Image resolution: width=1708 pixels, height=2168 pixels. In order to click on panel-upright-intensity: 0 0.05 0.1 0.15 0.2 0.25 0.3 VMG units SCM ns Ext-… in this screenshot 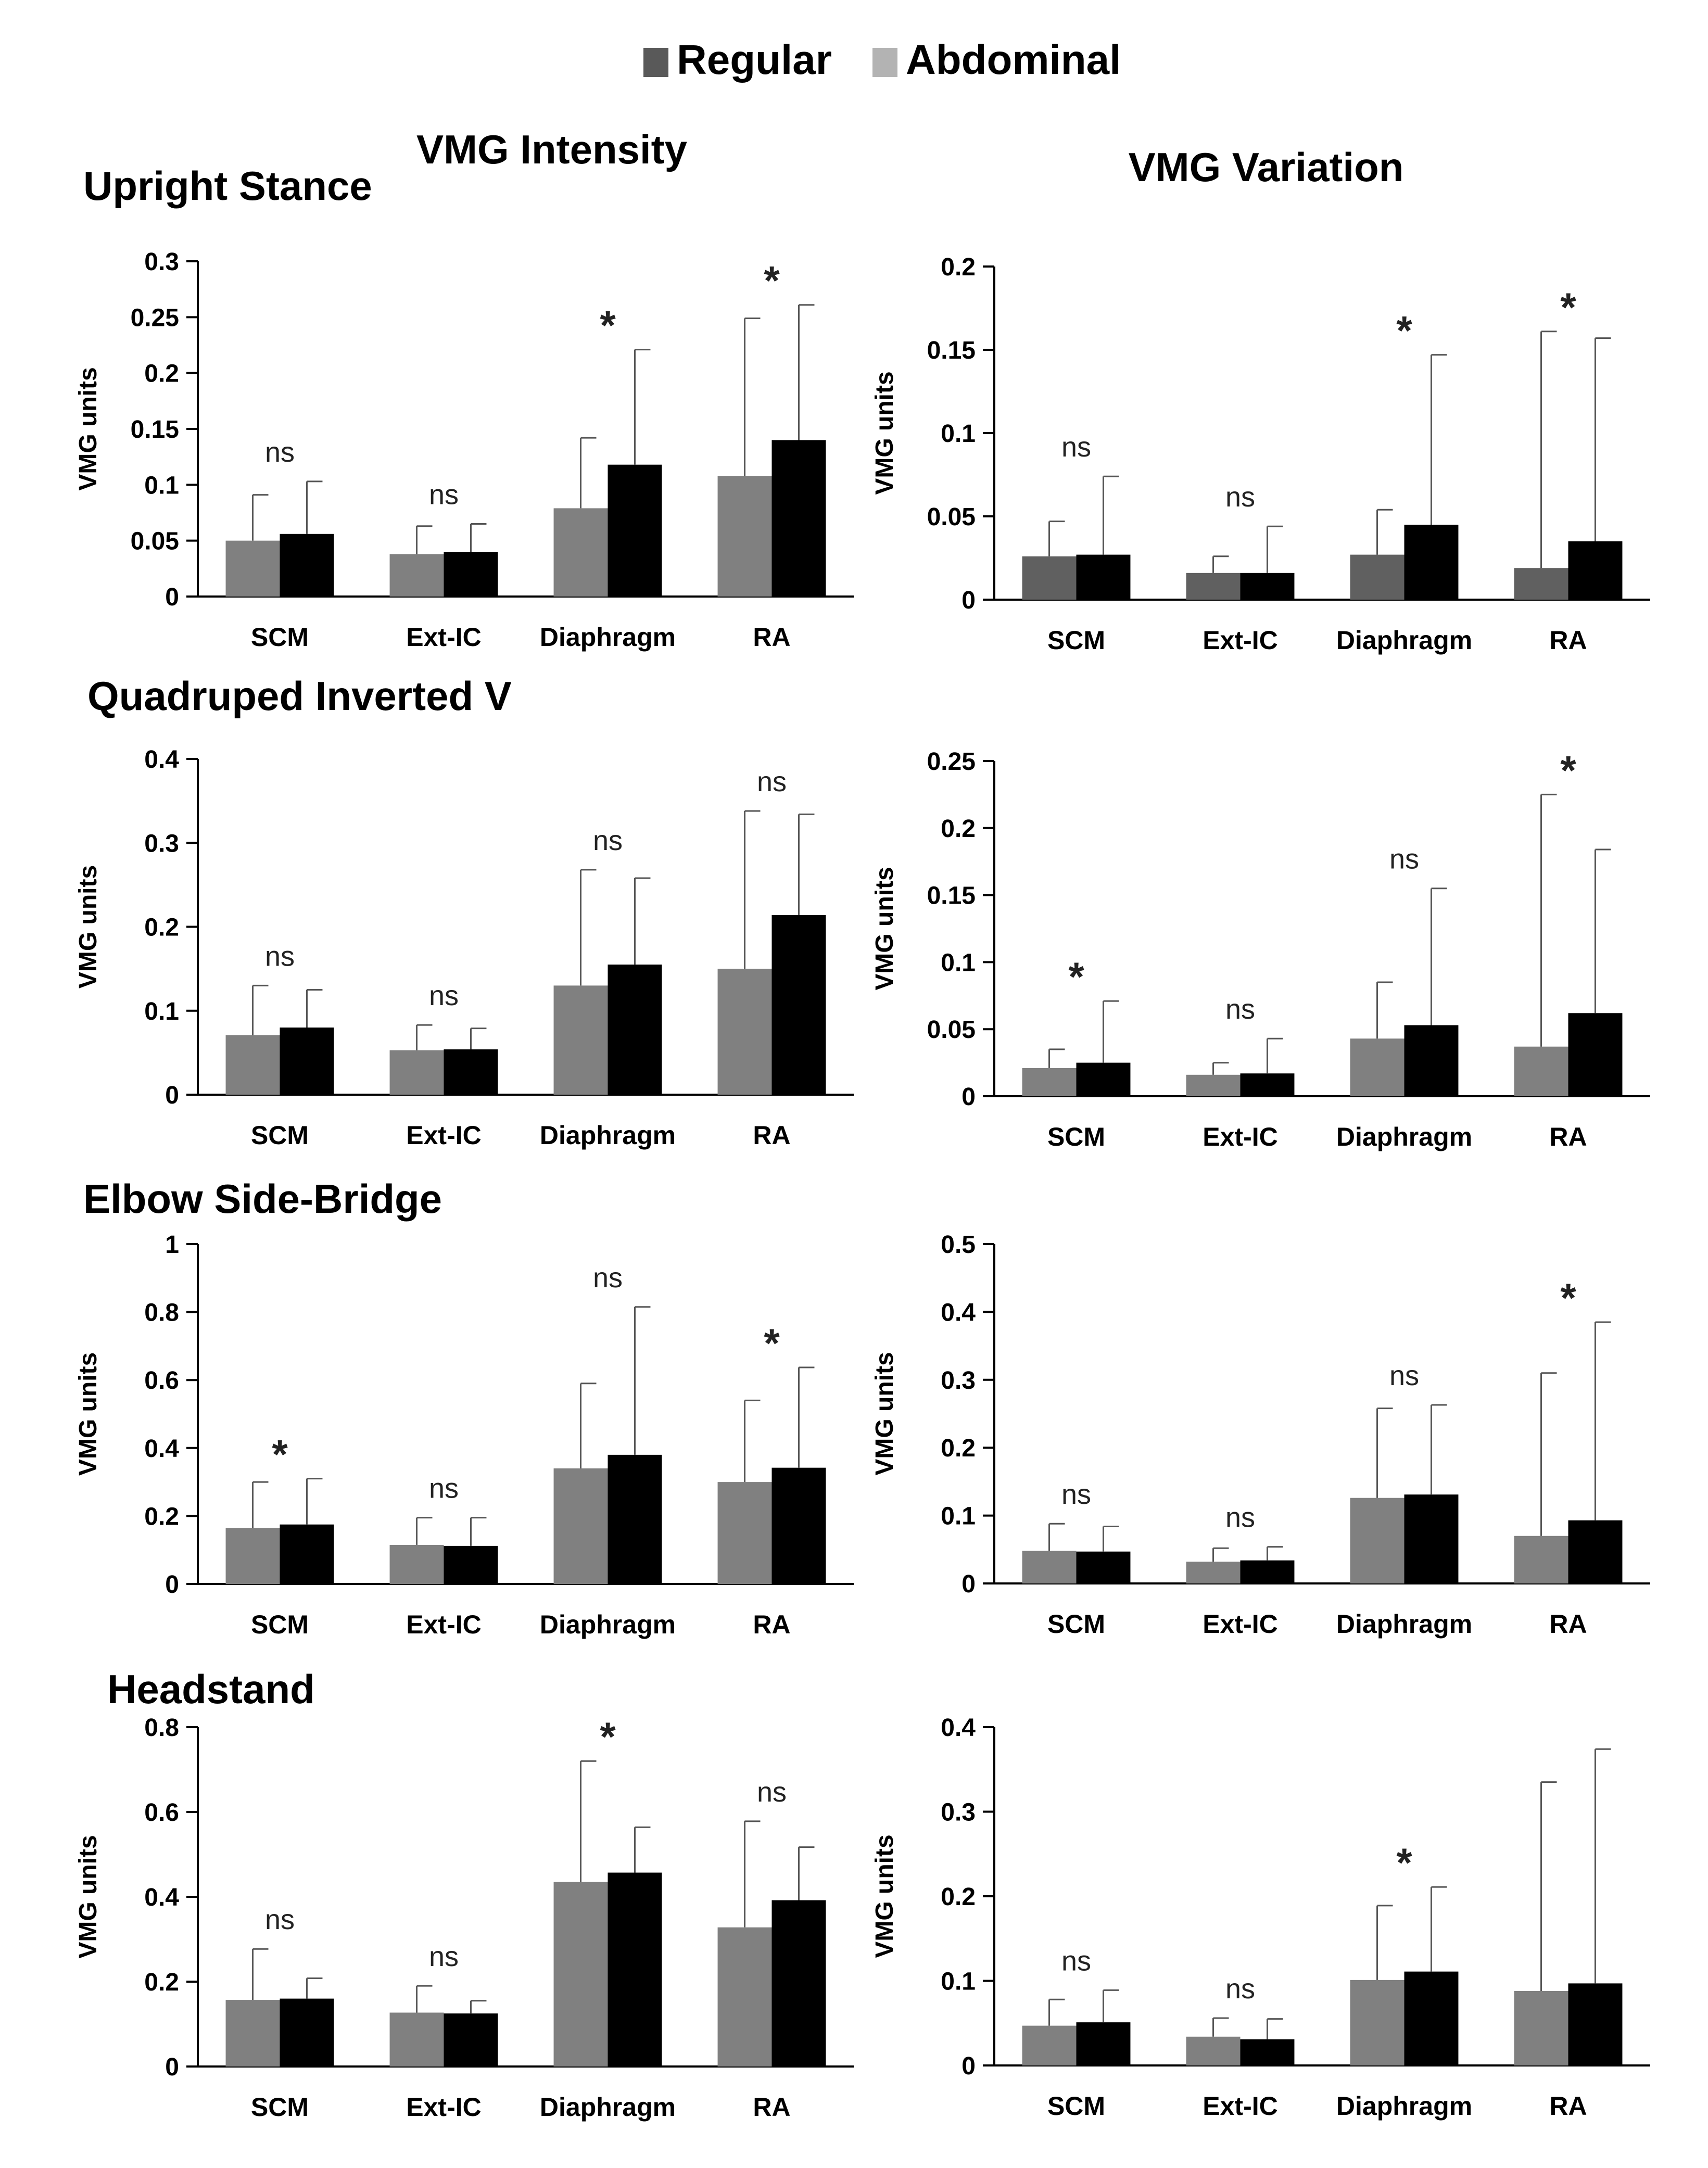, I will do `click(464, 450)`.